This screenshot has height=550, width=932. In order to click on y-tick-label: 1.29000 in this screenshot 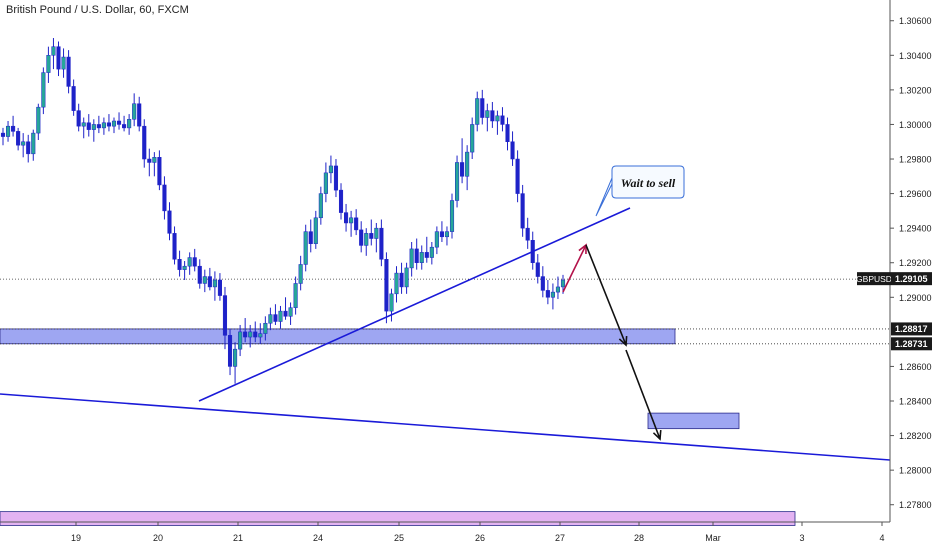, I will do `click(915, 298)`.